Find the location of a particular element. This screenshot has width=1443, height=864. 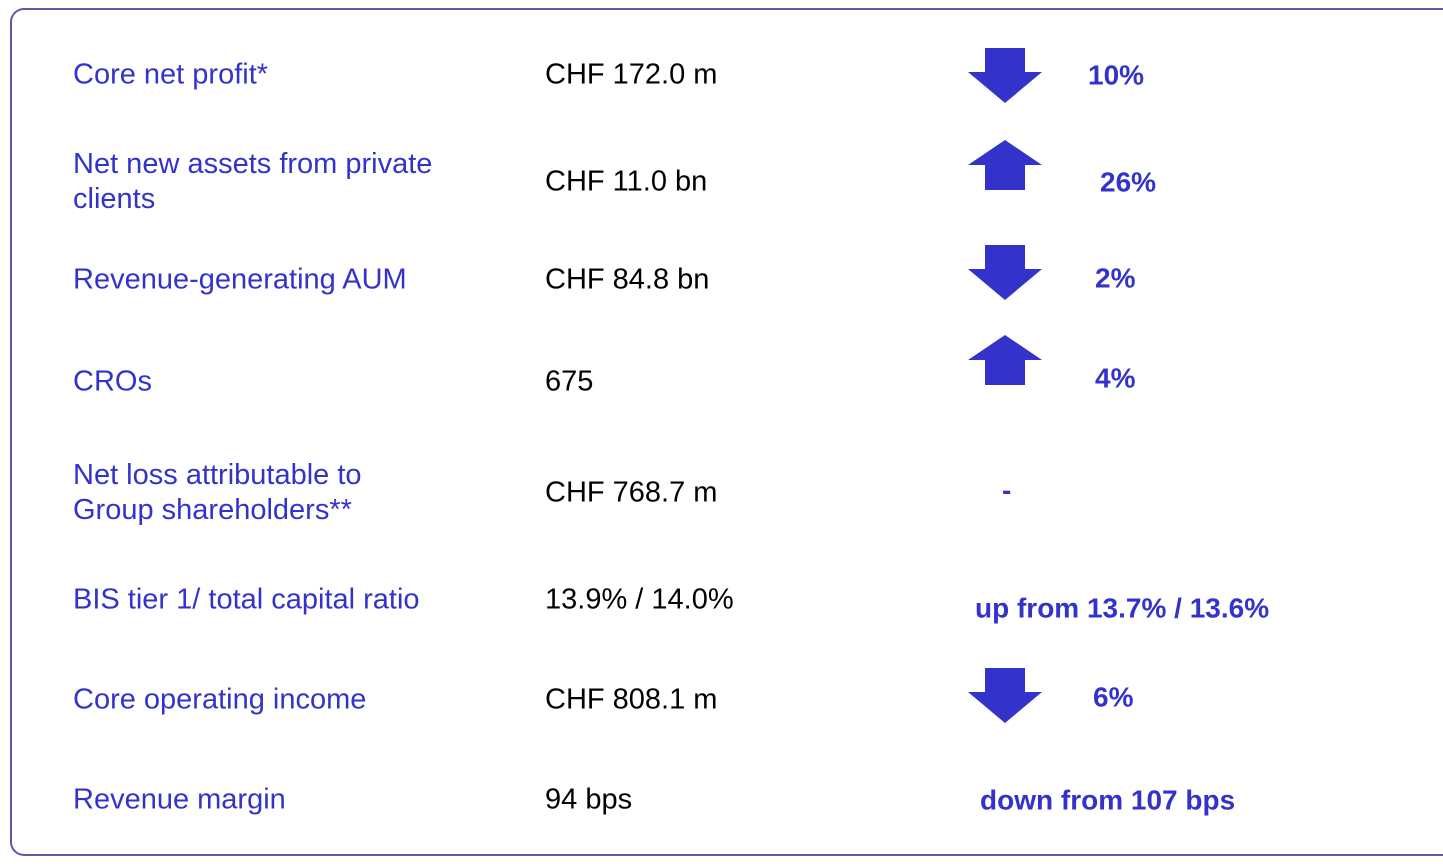

label-line: Revenue-generating AUM is located at coordinates (240, 279).